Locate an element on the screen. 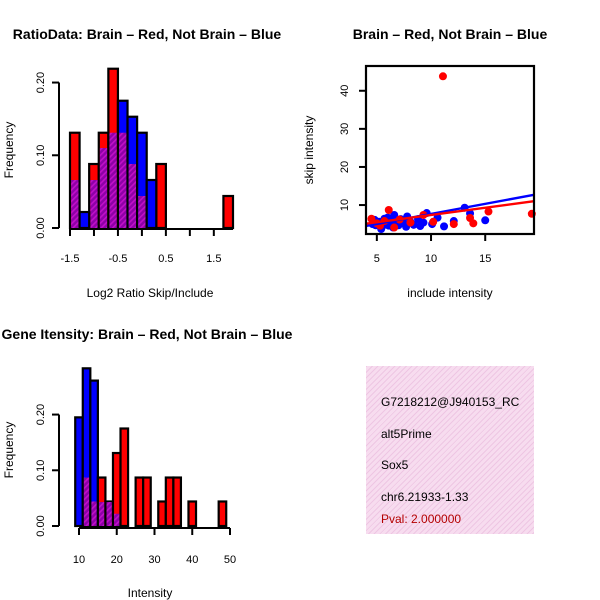 Image resolution: width=600 pixels, height=600 pixels. event-type-label: alt5Prime is located at coordinates (406, 434).